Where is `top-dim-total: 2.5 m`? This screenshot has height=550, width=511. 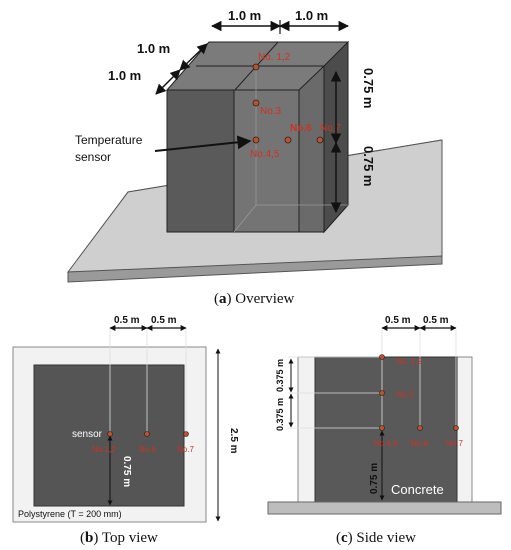
top-dim-total: 2.5 m is located at coordinates (233, 441).